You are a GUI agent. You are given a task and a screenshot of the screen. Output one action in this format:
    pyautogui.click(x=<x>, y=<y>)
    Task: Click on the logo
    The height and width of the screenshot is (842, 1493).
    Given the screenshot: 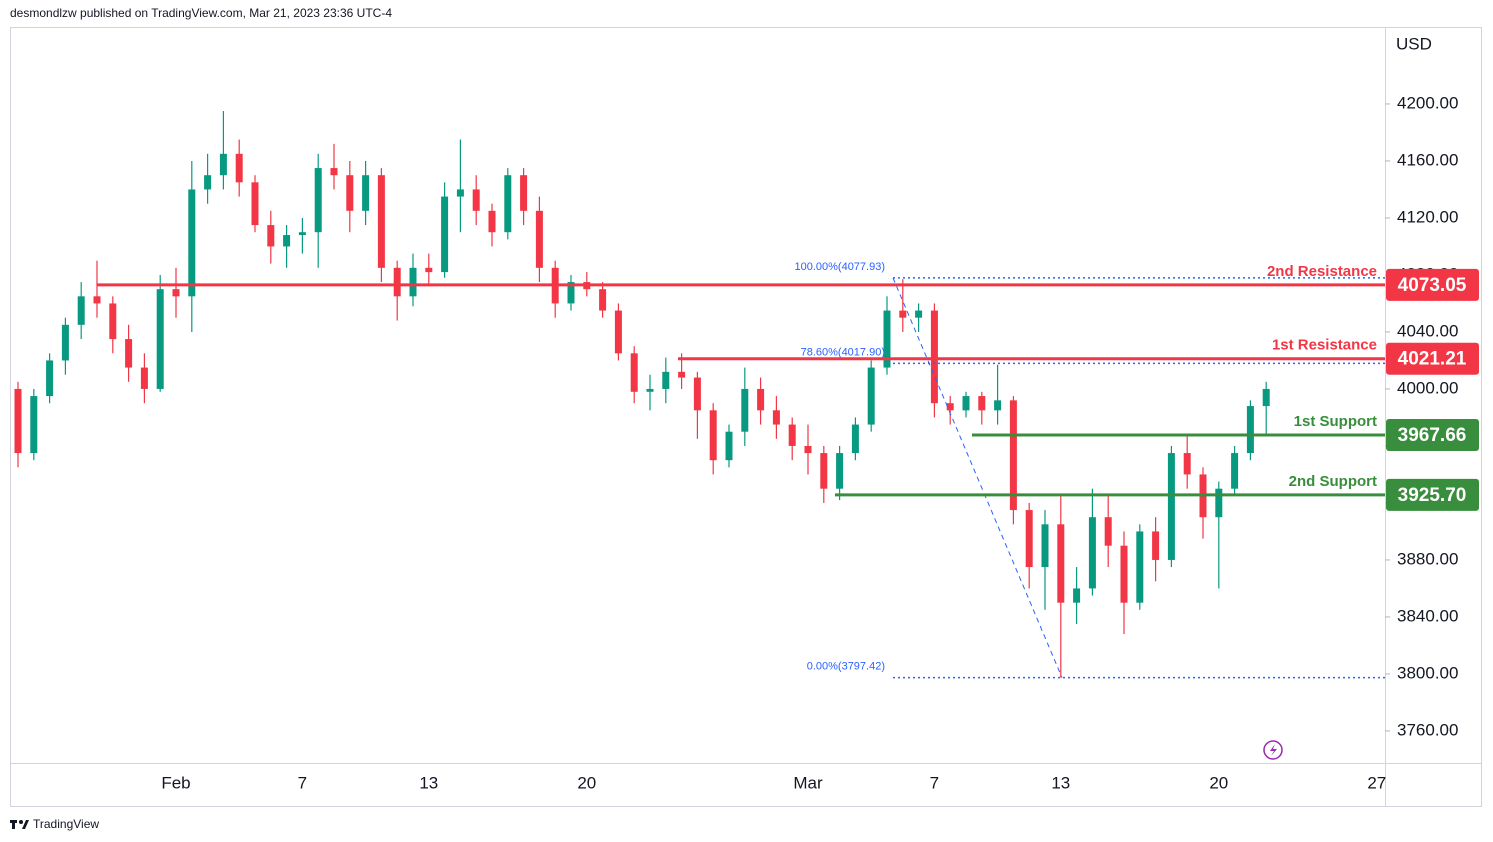 What is the action you would take?
    pyautogui.click(x=19, y=824)
    